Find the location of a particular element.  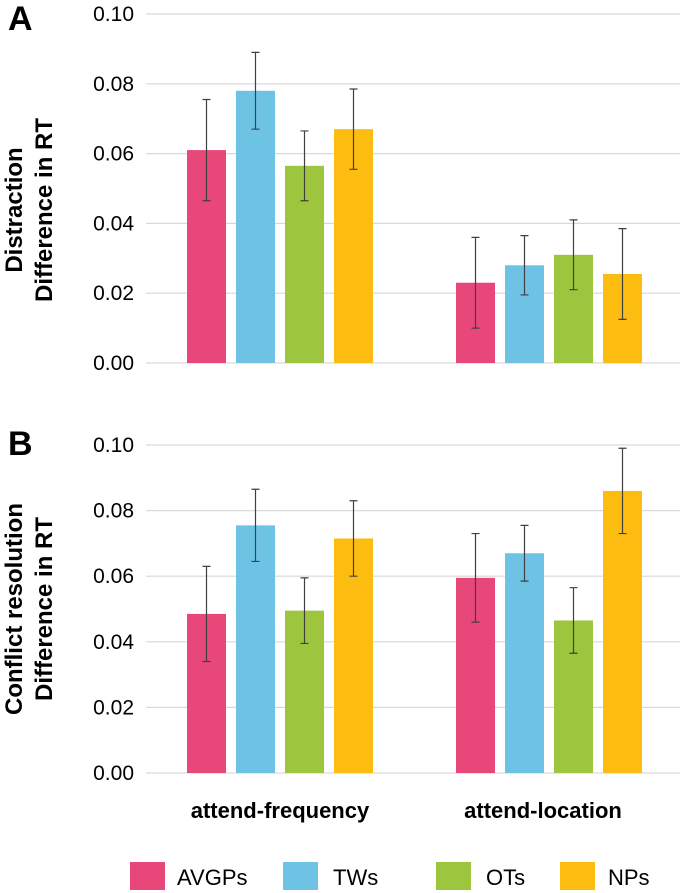

panel-a-error-bar-nps-attend-frequency is located at coordinates (353, 129).